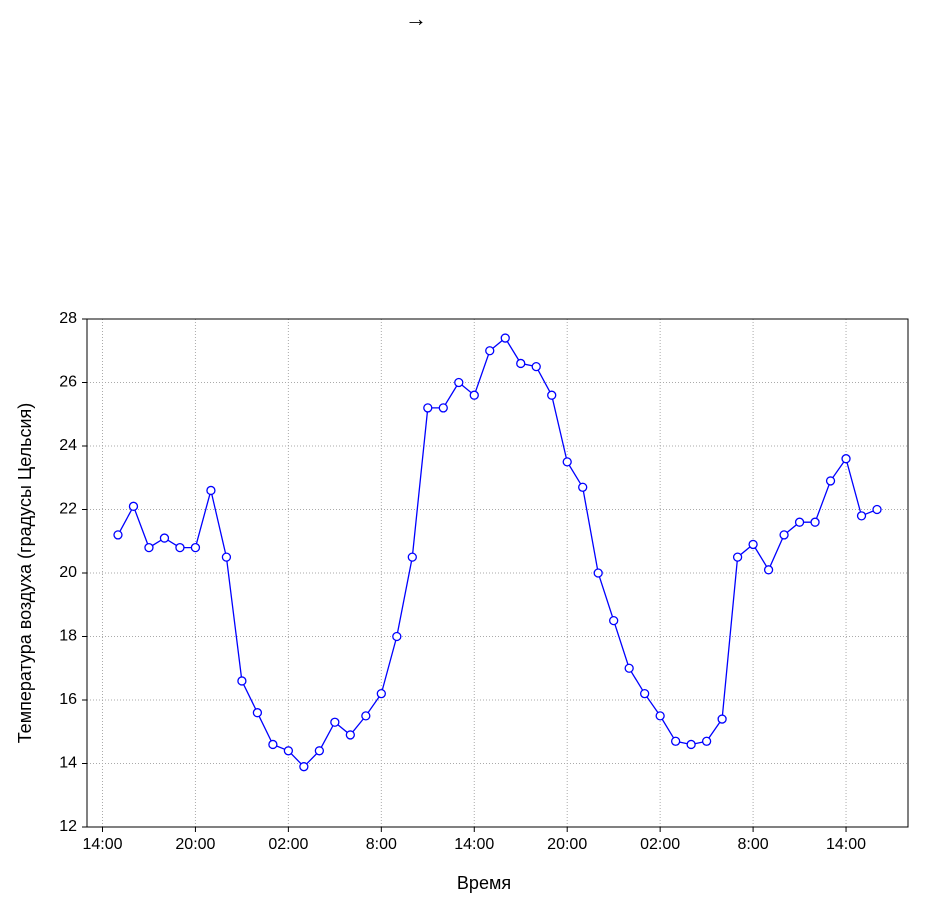 The width and height of the screenshot is (937, 908). Describe the element at coordinates (416, 18) in the screenshot. I see `annotation: →` at that location.